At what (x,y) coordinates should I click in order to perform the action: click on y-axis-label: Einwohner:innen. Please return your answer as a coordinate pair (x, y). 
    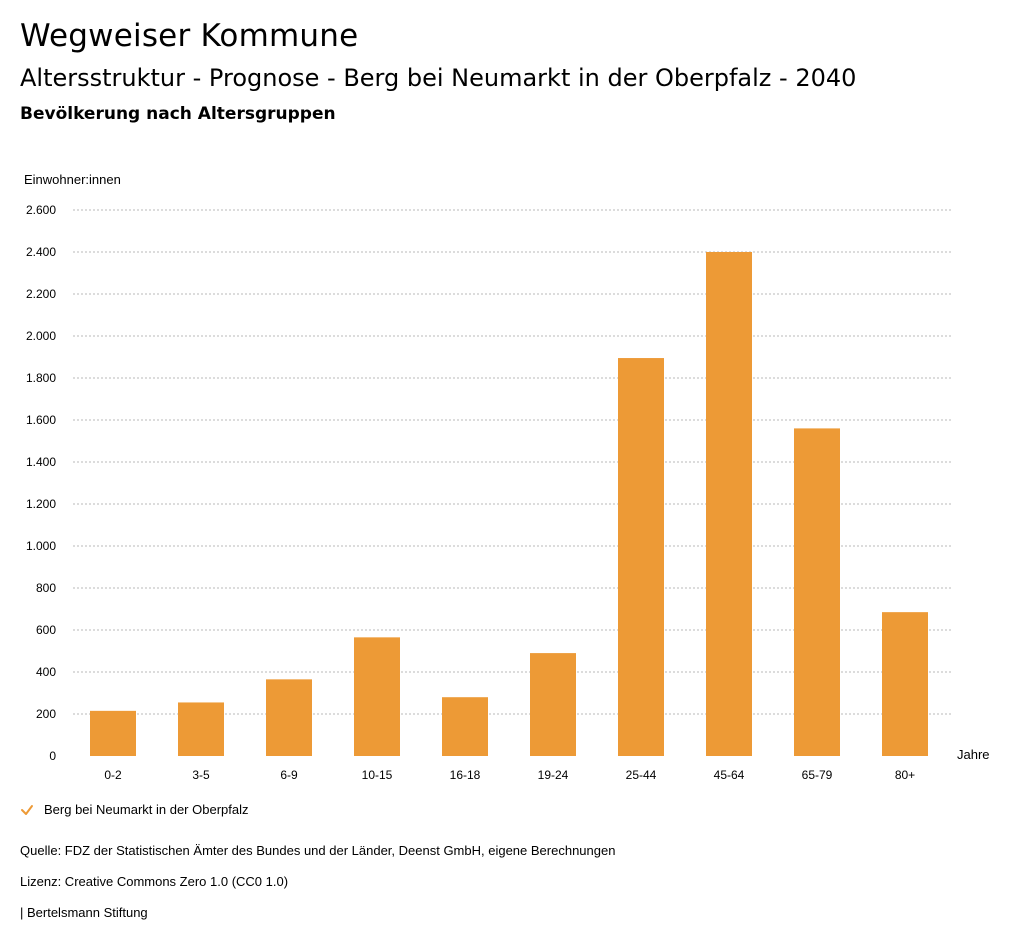
    Looking at the image, I should click on (72, 179).